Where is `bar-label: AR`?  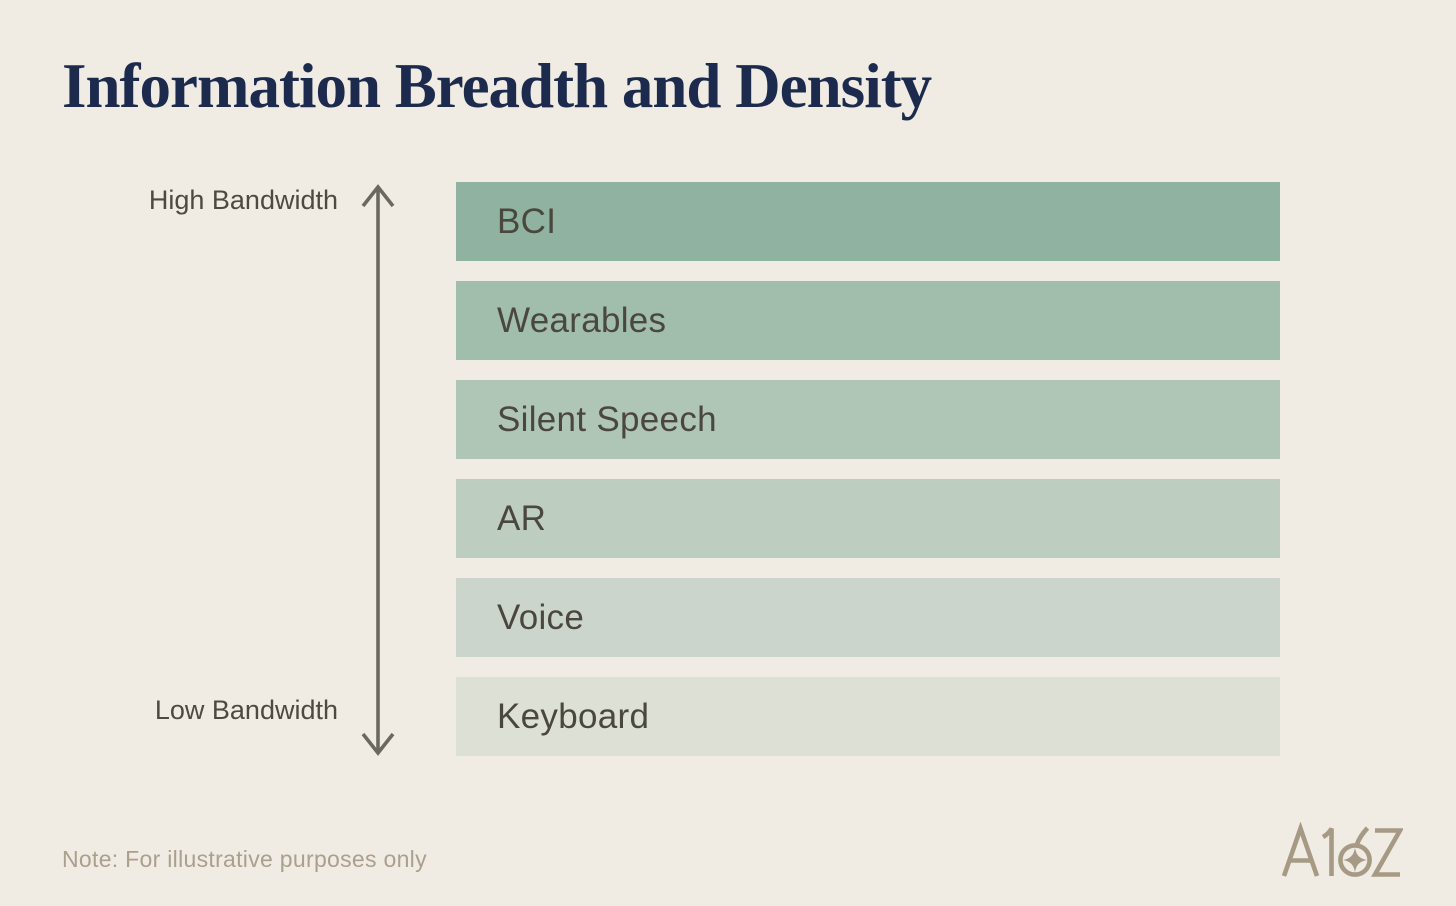
bar-label: AR is located at coordinates (522, 518).